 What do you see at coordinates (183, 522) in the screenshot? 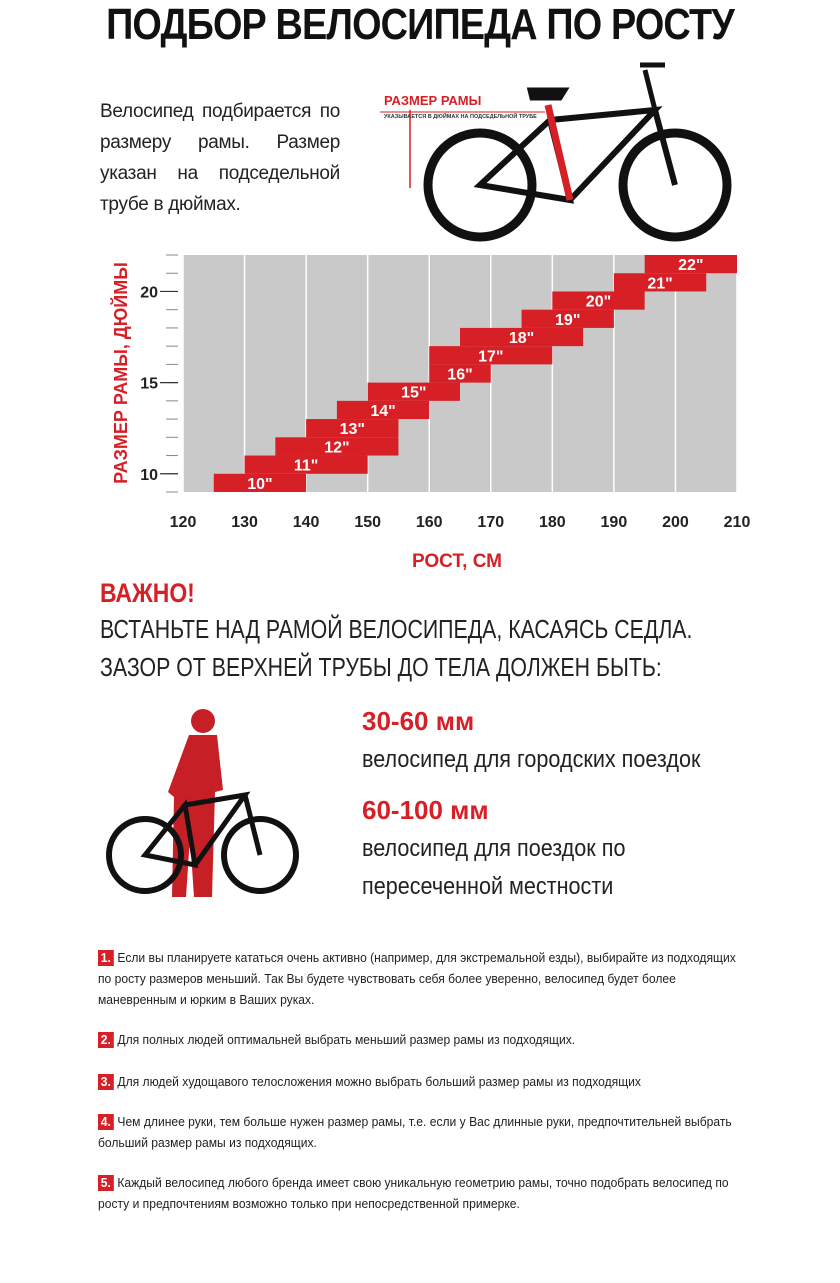
I see `x-tick-label: 120` at bounding box center [183, 522].